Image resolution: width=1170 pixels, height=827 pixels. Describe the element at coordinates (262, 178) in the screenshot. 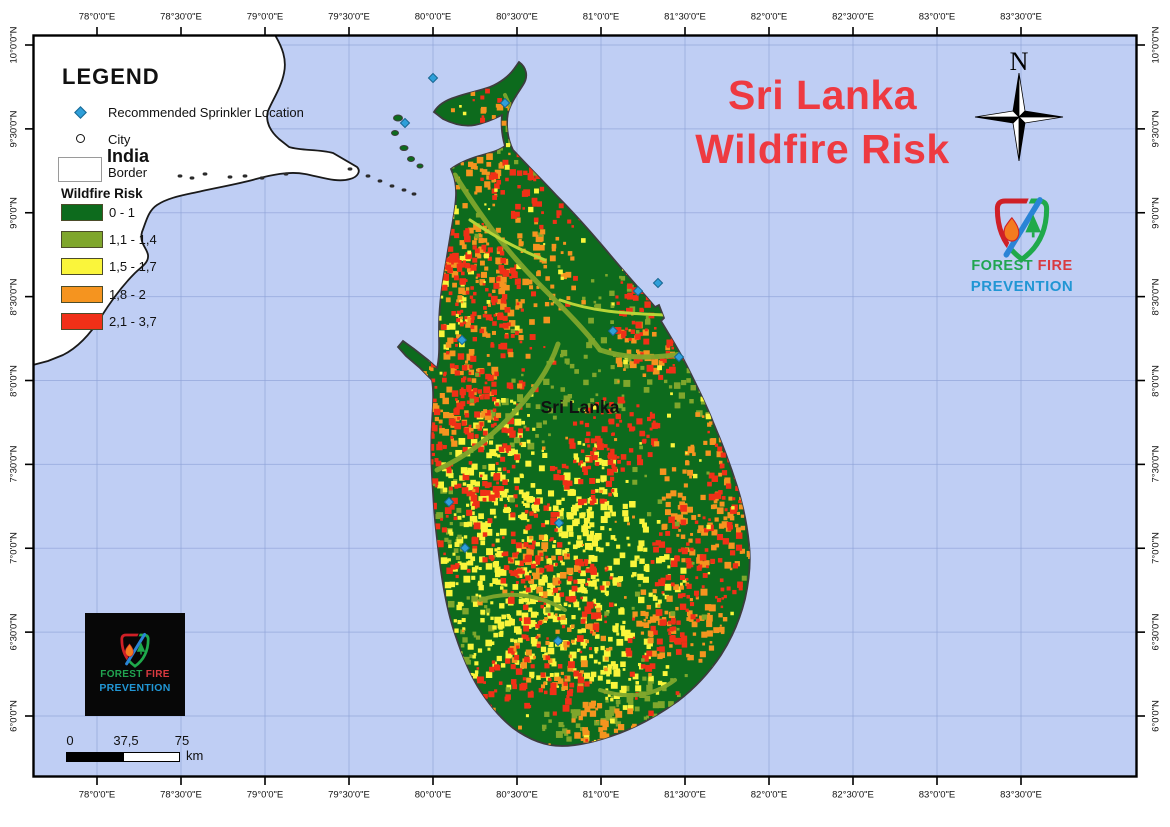

I see `islet` at that location.